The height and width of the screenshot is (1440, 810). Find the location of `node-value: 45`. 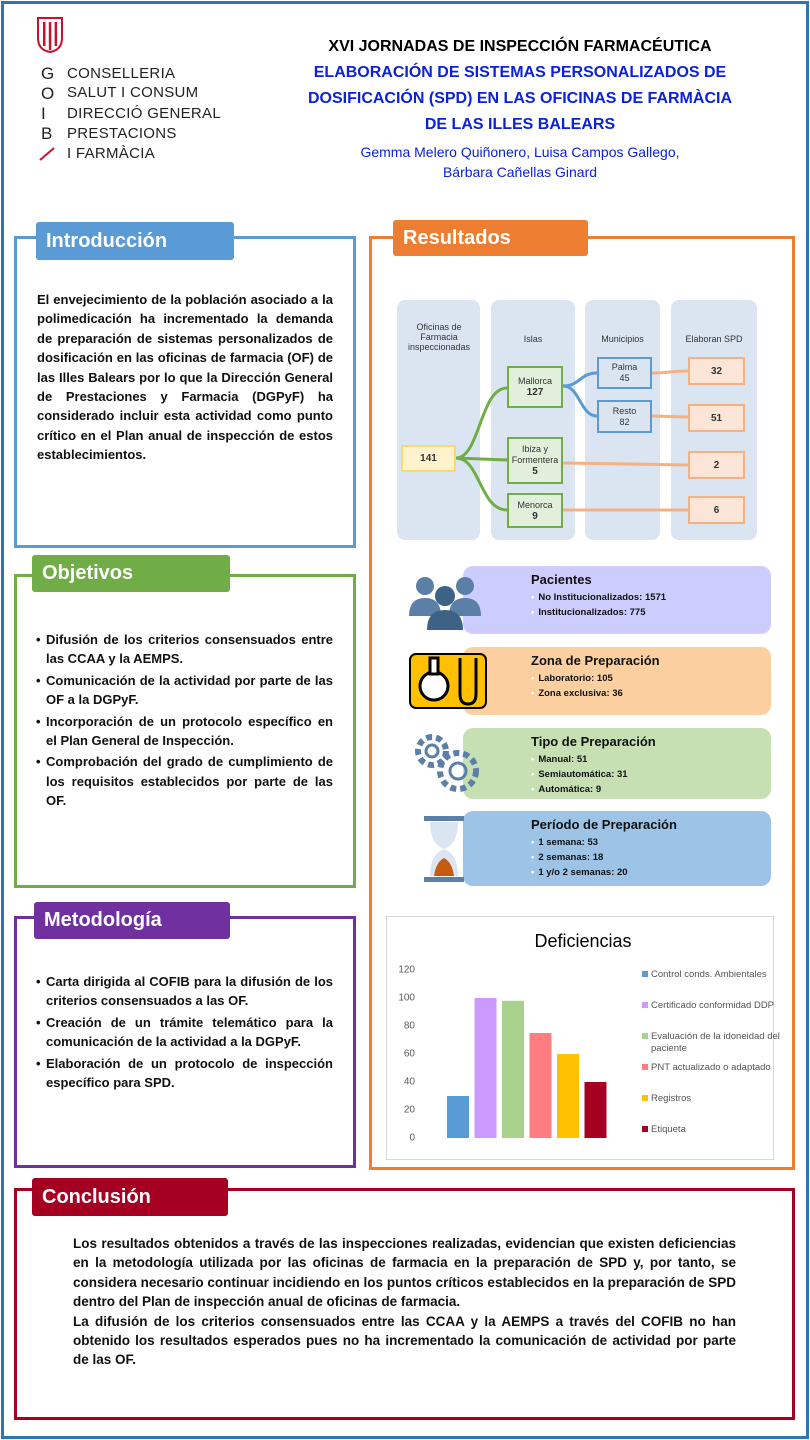

node-value: 45 is located at coordinates (624, 378).